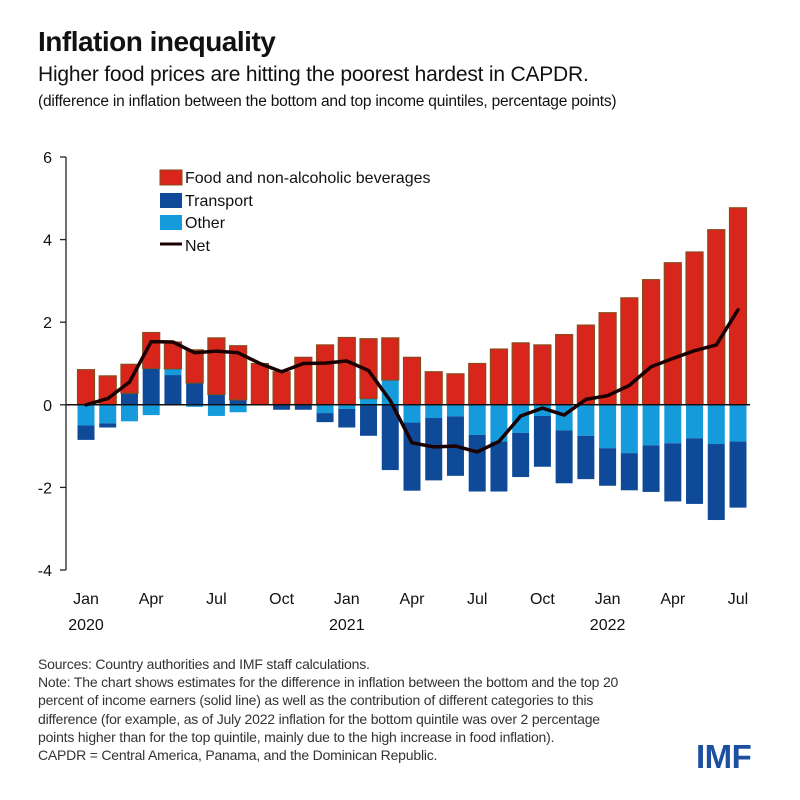  What do you see at coordinates (171, 222) in the screenshot?
I see `legend-swatch-other` at bounding box center [171, 222].